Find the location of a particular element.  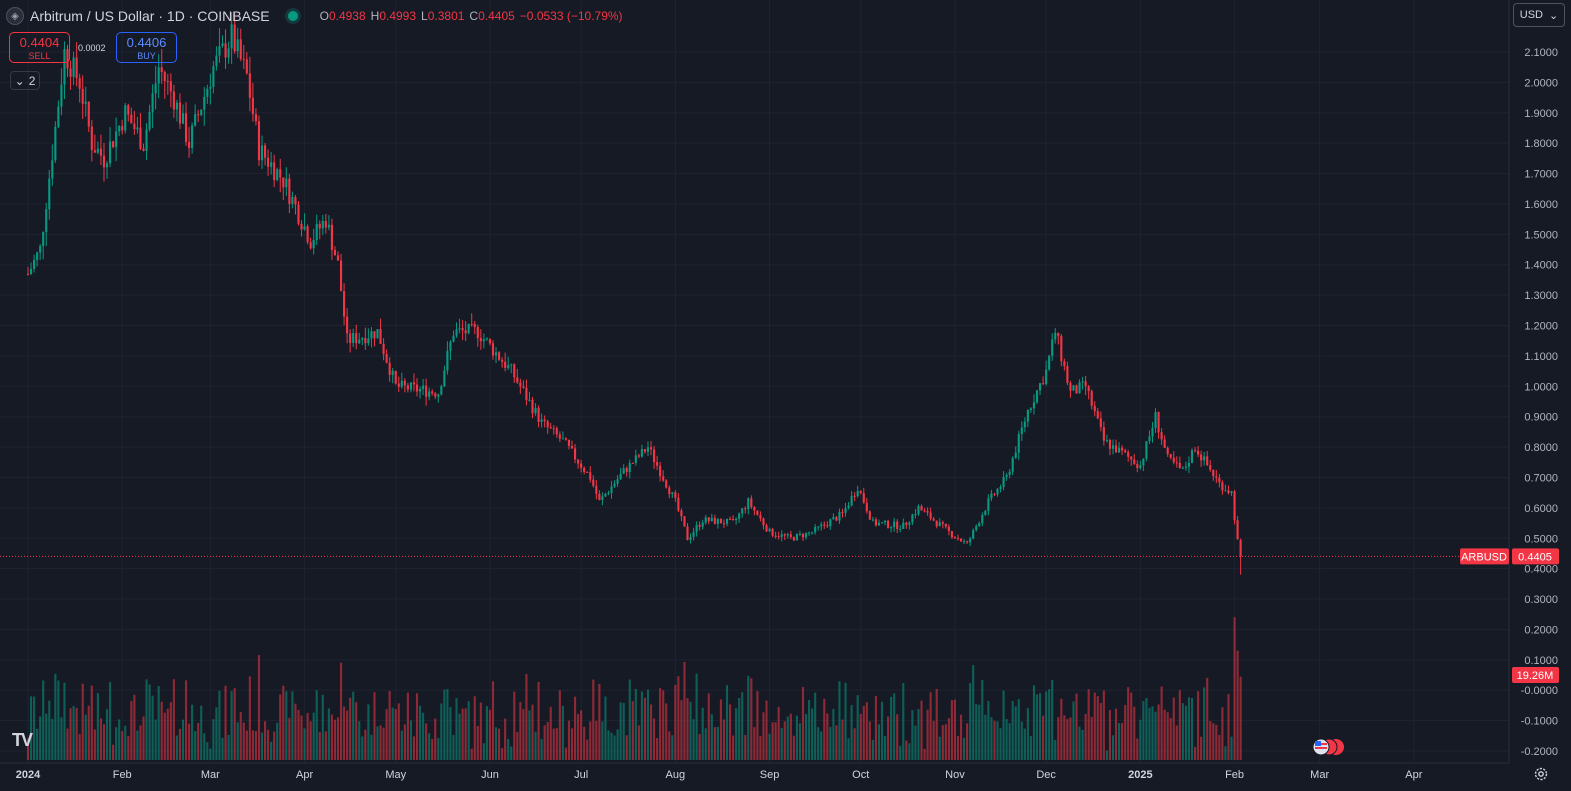

symbol-title: Arbitrum / US Dollar · 1D · COINBASE is located at coordinates (150, 16).